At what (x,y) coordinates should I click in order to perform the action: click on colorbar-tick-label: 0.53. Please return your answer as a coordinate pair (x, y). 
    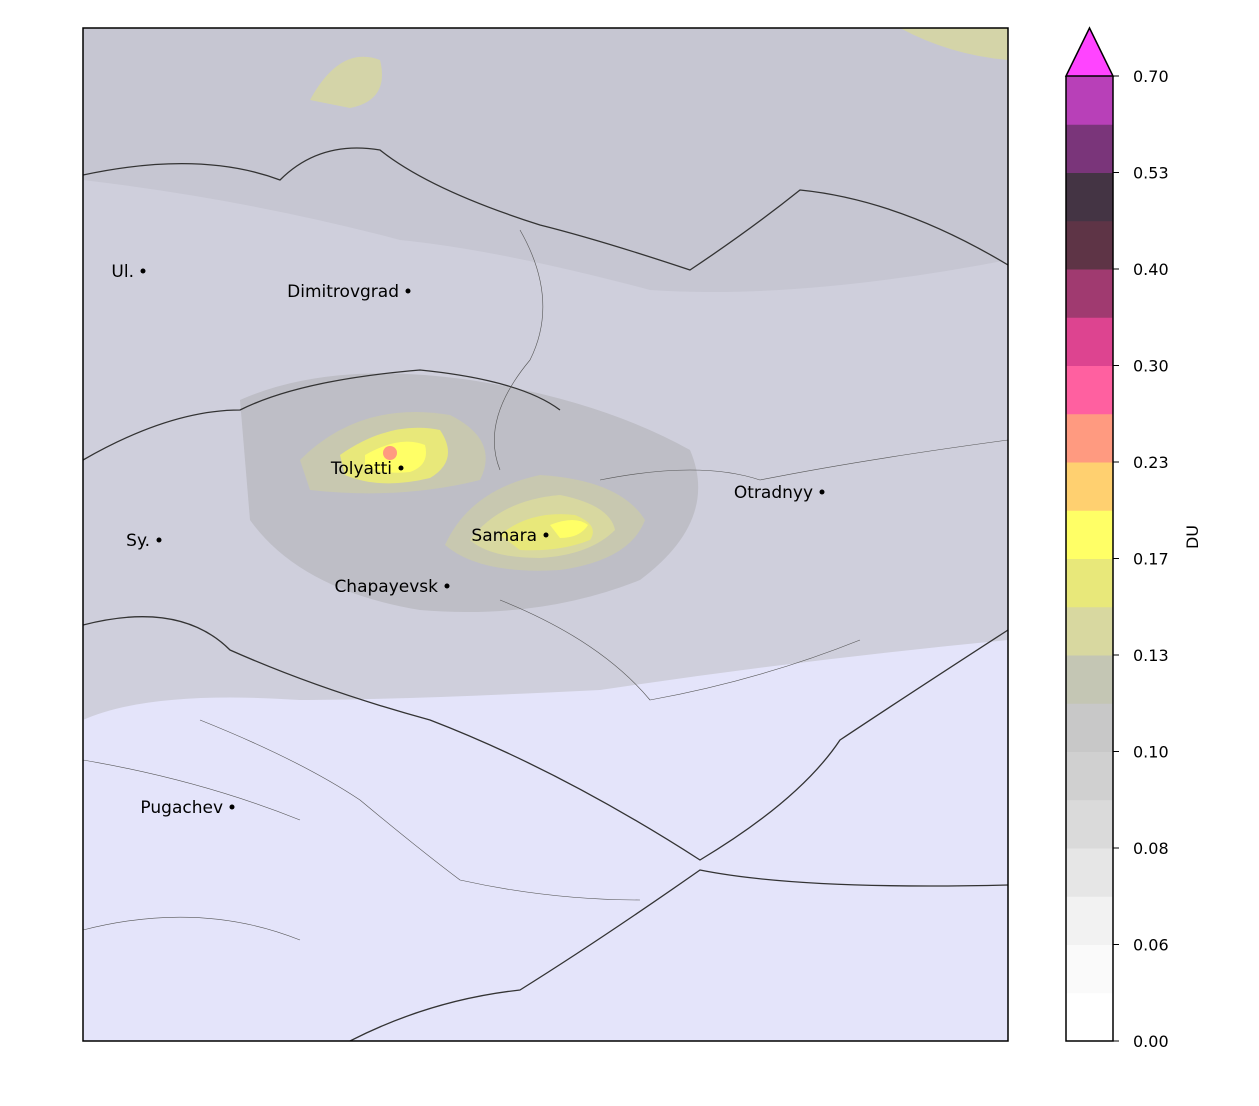
    Looking at the image, I should click on (1151, 173).